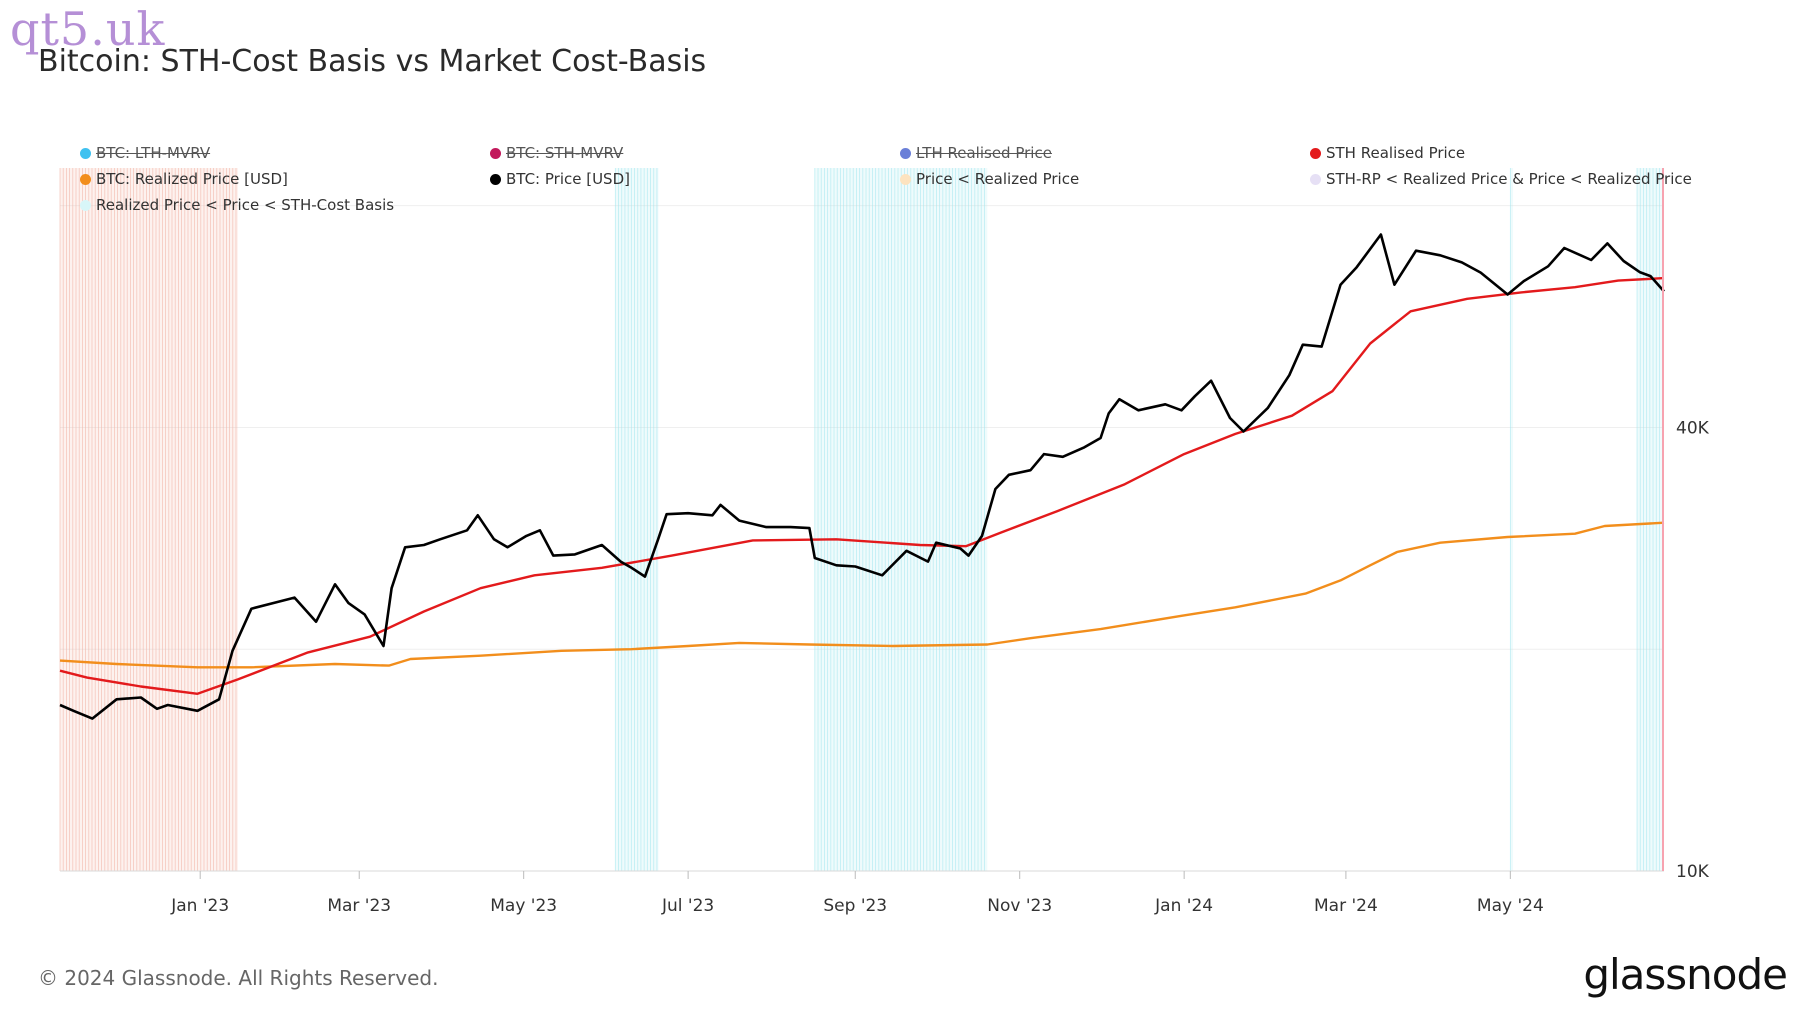  What do you see at coordinates (1183, 906) in the screenshot?
I see `x-tick-label: Jan '24` at bounding box center [1183, 906].